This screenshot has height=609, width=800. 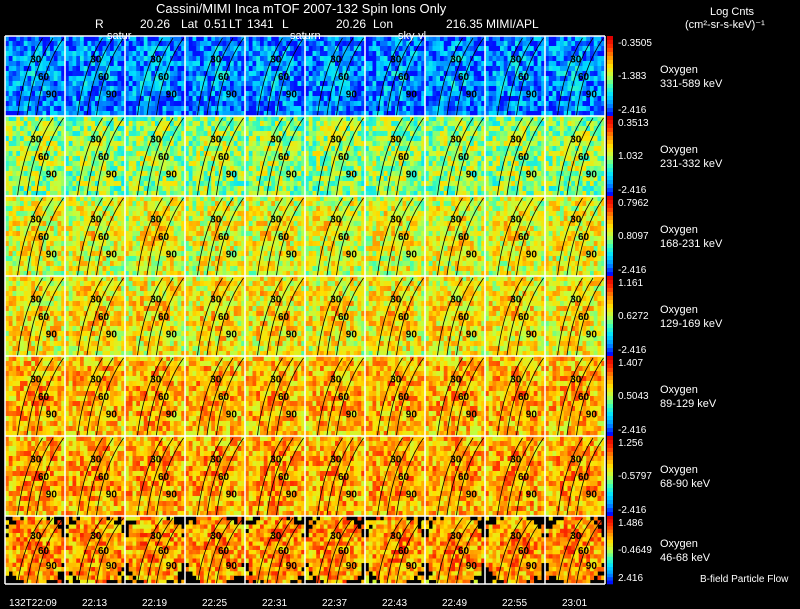 What do you see at coordinates (36, 59) in the screenshot?
I see `contour-label: 30` at bounding box center [36, 59].